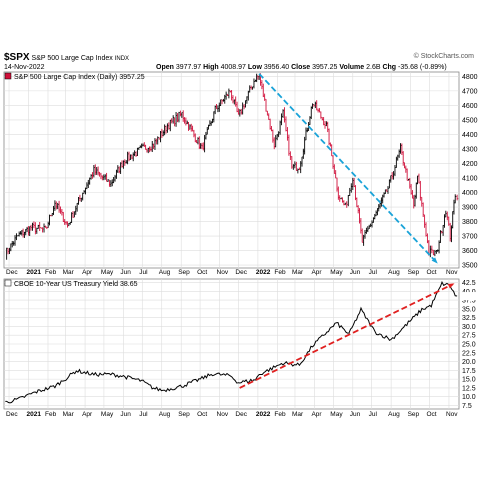 The width and height of the screenshot is (480, 480). I want to click on y-tick-label: 30.0, so click(469, 327).